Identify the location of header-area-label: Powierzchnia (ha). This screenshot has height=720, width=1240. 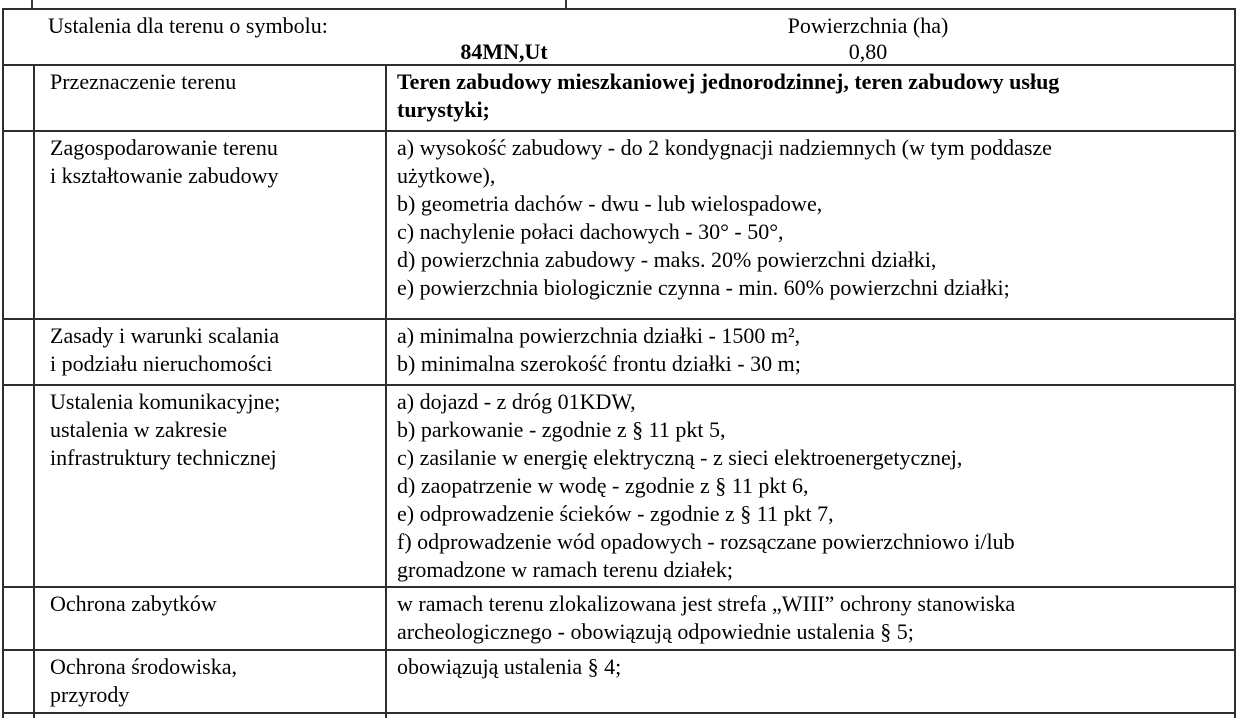
(868, 25).